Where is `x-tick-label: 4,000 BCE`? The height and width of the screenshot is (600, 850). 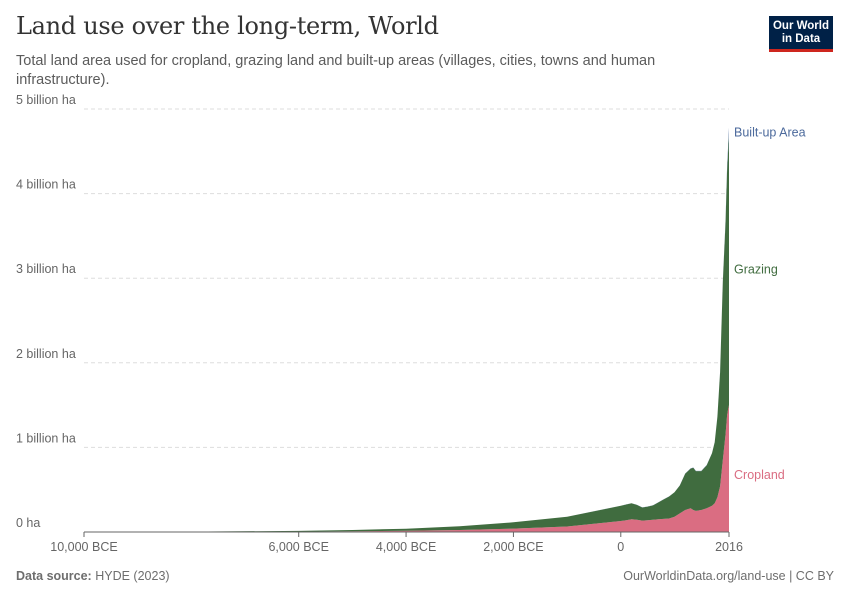
x-tick-label: 4,000 BCE is located at coordinates (406, 547).